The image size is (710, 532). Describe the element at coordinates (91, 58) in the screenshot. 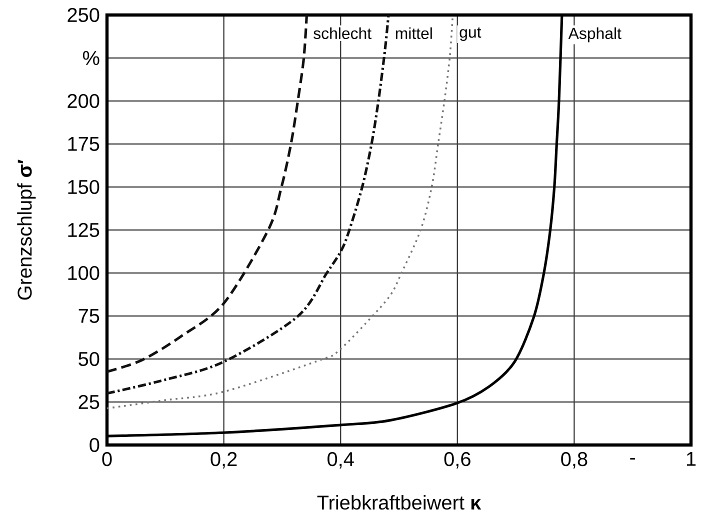

I see `y-tick-label: %` at that location.